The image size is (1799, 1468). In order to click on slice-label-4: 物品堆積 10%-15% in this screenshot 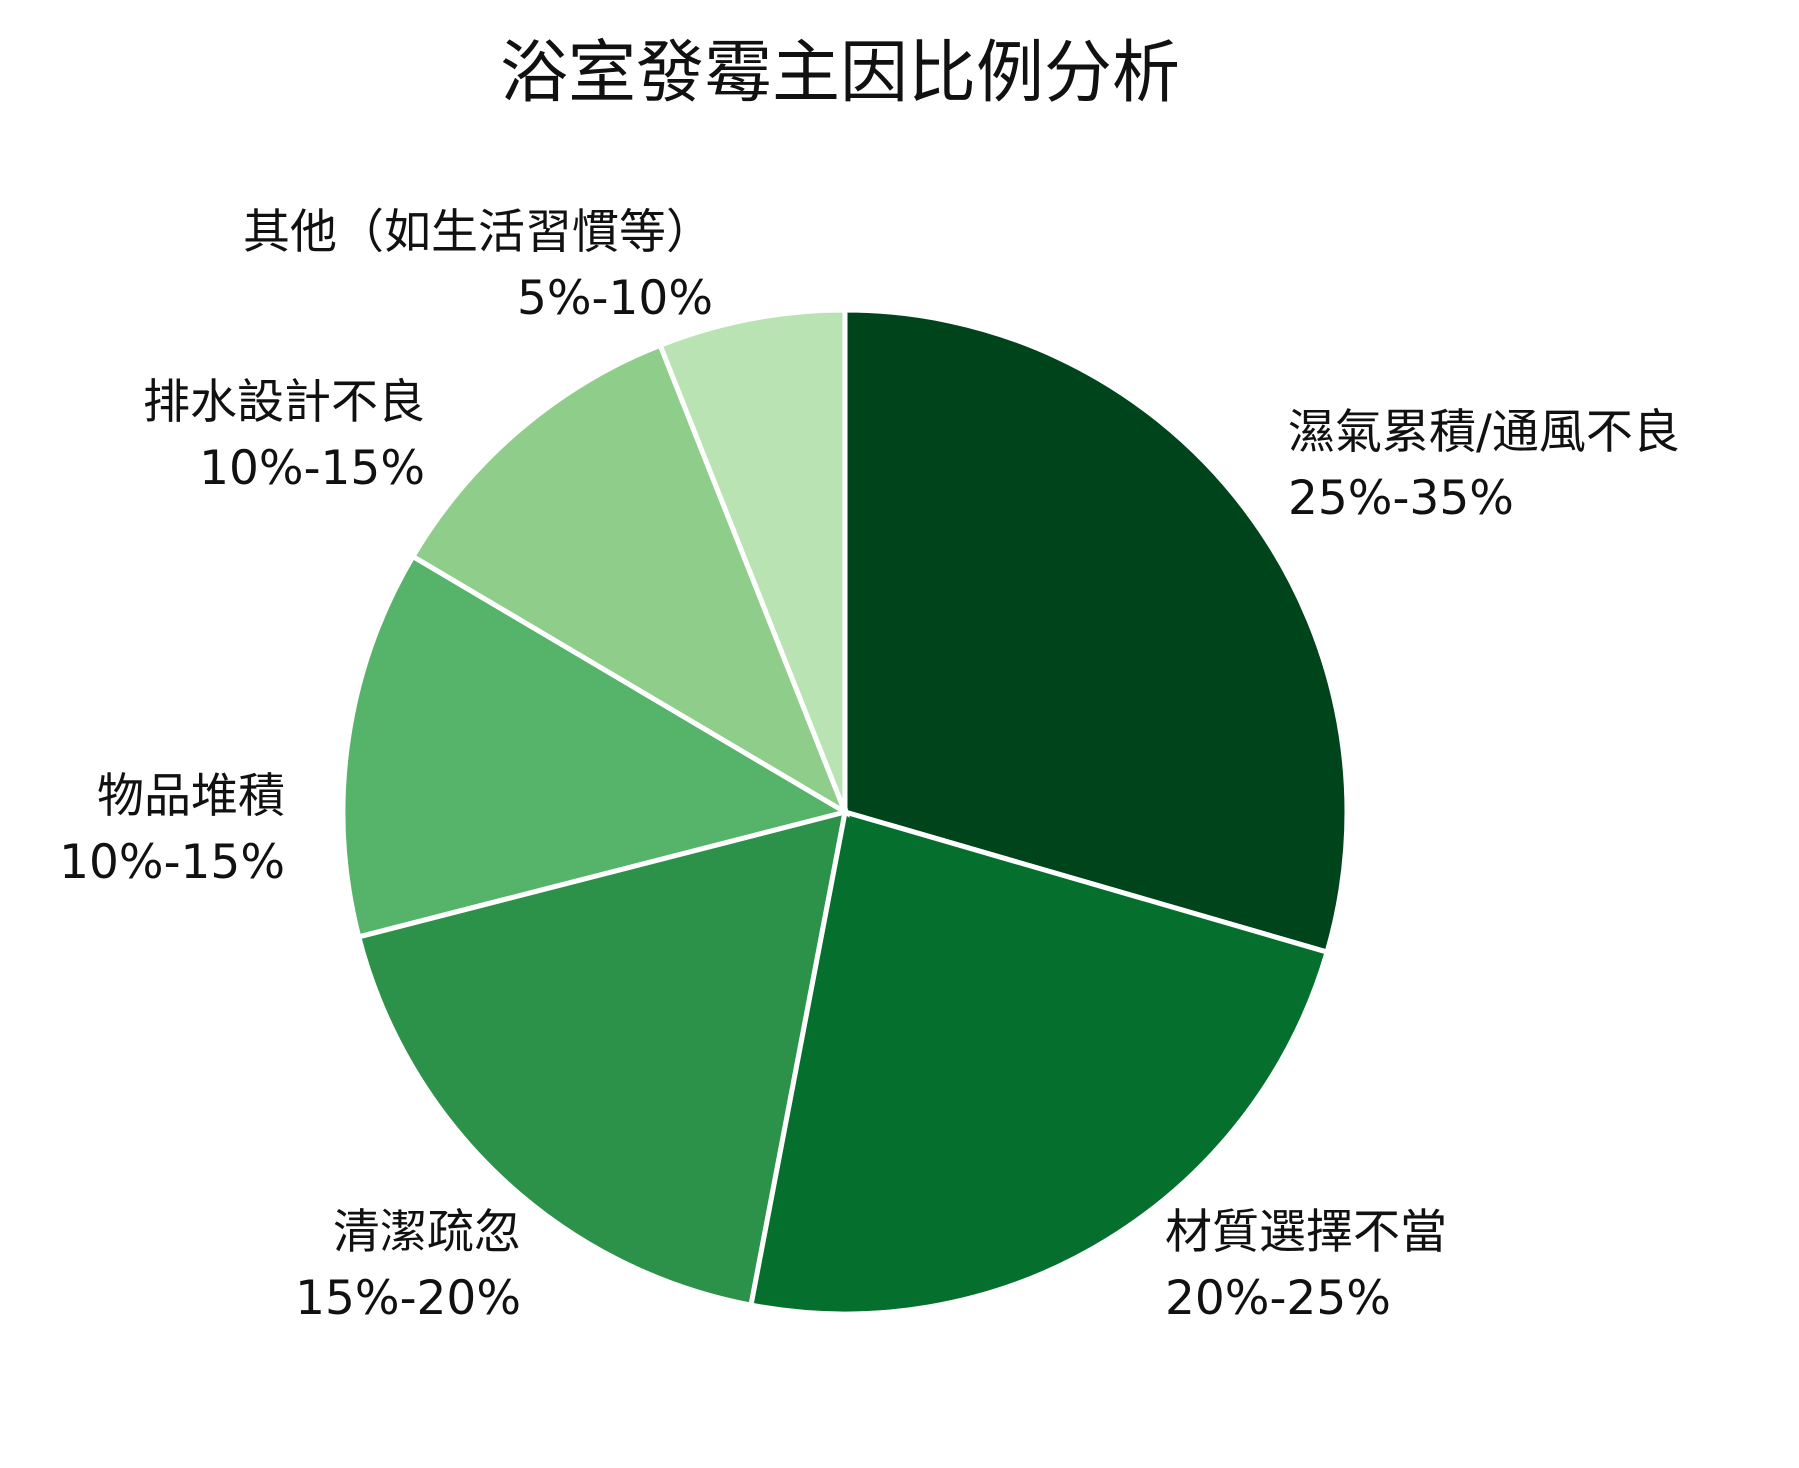, I will do `click(172, 829)`.